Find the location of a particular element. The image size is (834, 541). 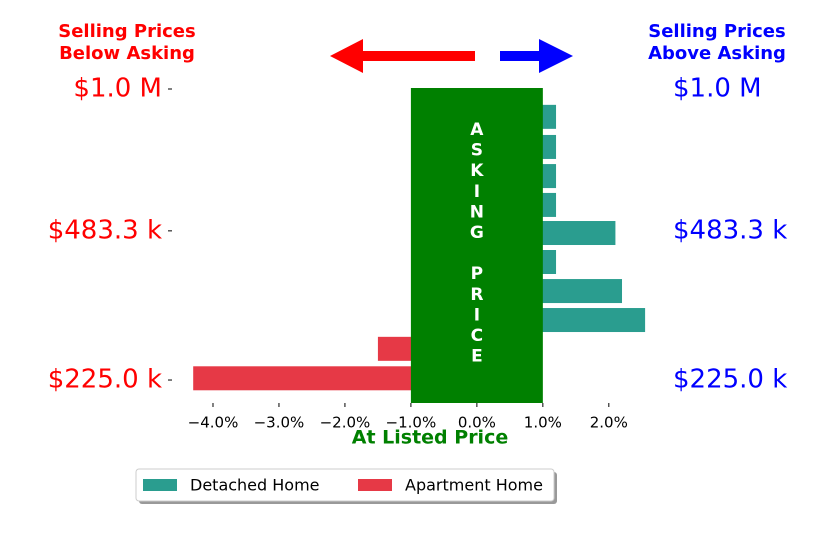

right-title: Selling Prices is located at coordinates (716, 31).